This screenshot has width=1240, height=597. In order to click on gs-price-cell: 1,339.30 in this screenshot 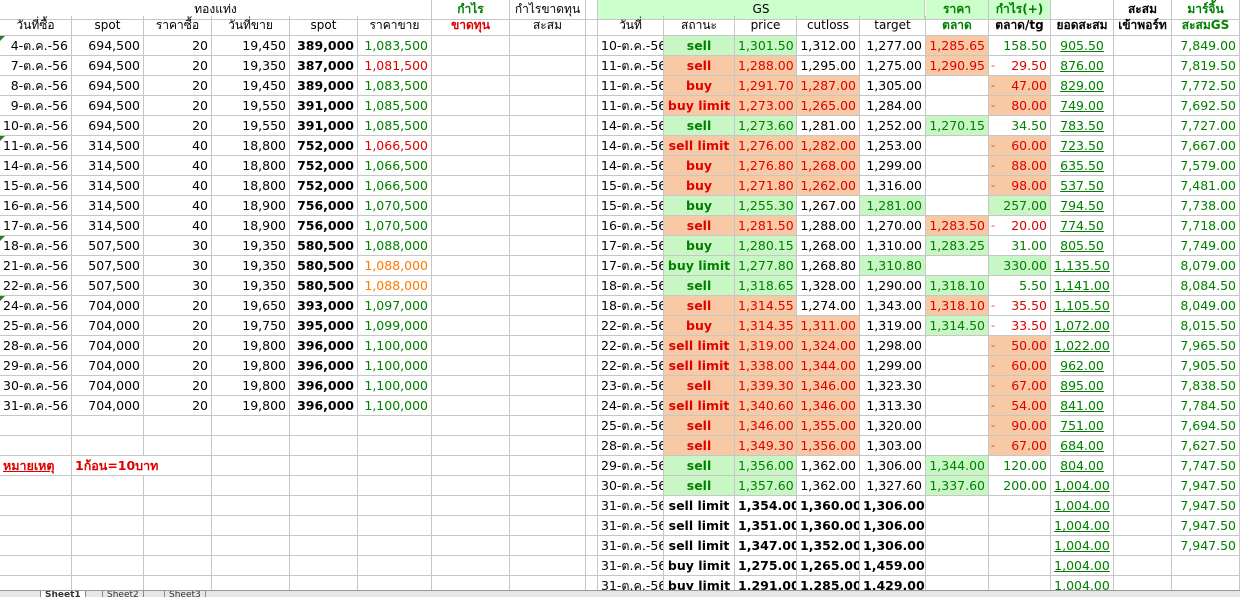, I will do `click(766, 386)`.